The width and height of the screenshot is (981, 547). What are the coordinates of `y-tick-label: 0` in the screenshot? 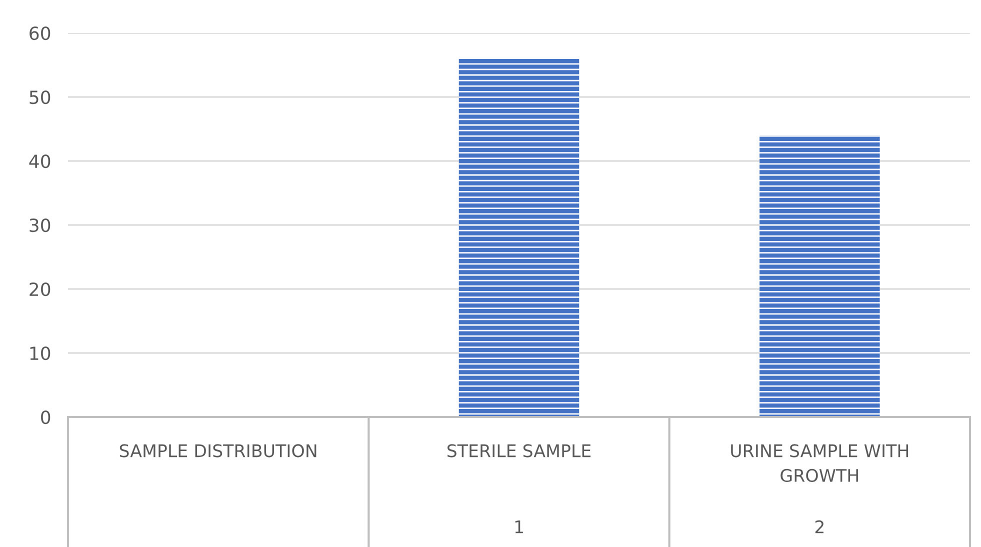 It's located at (45, 417).